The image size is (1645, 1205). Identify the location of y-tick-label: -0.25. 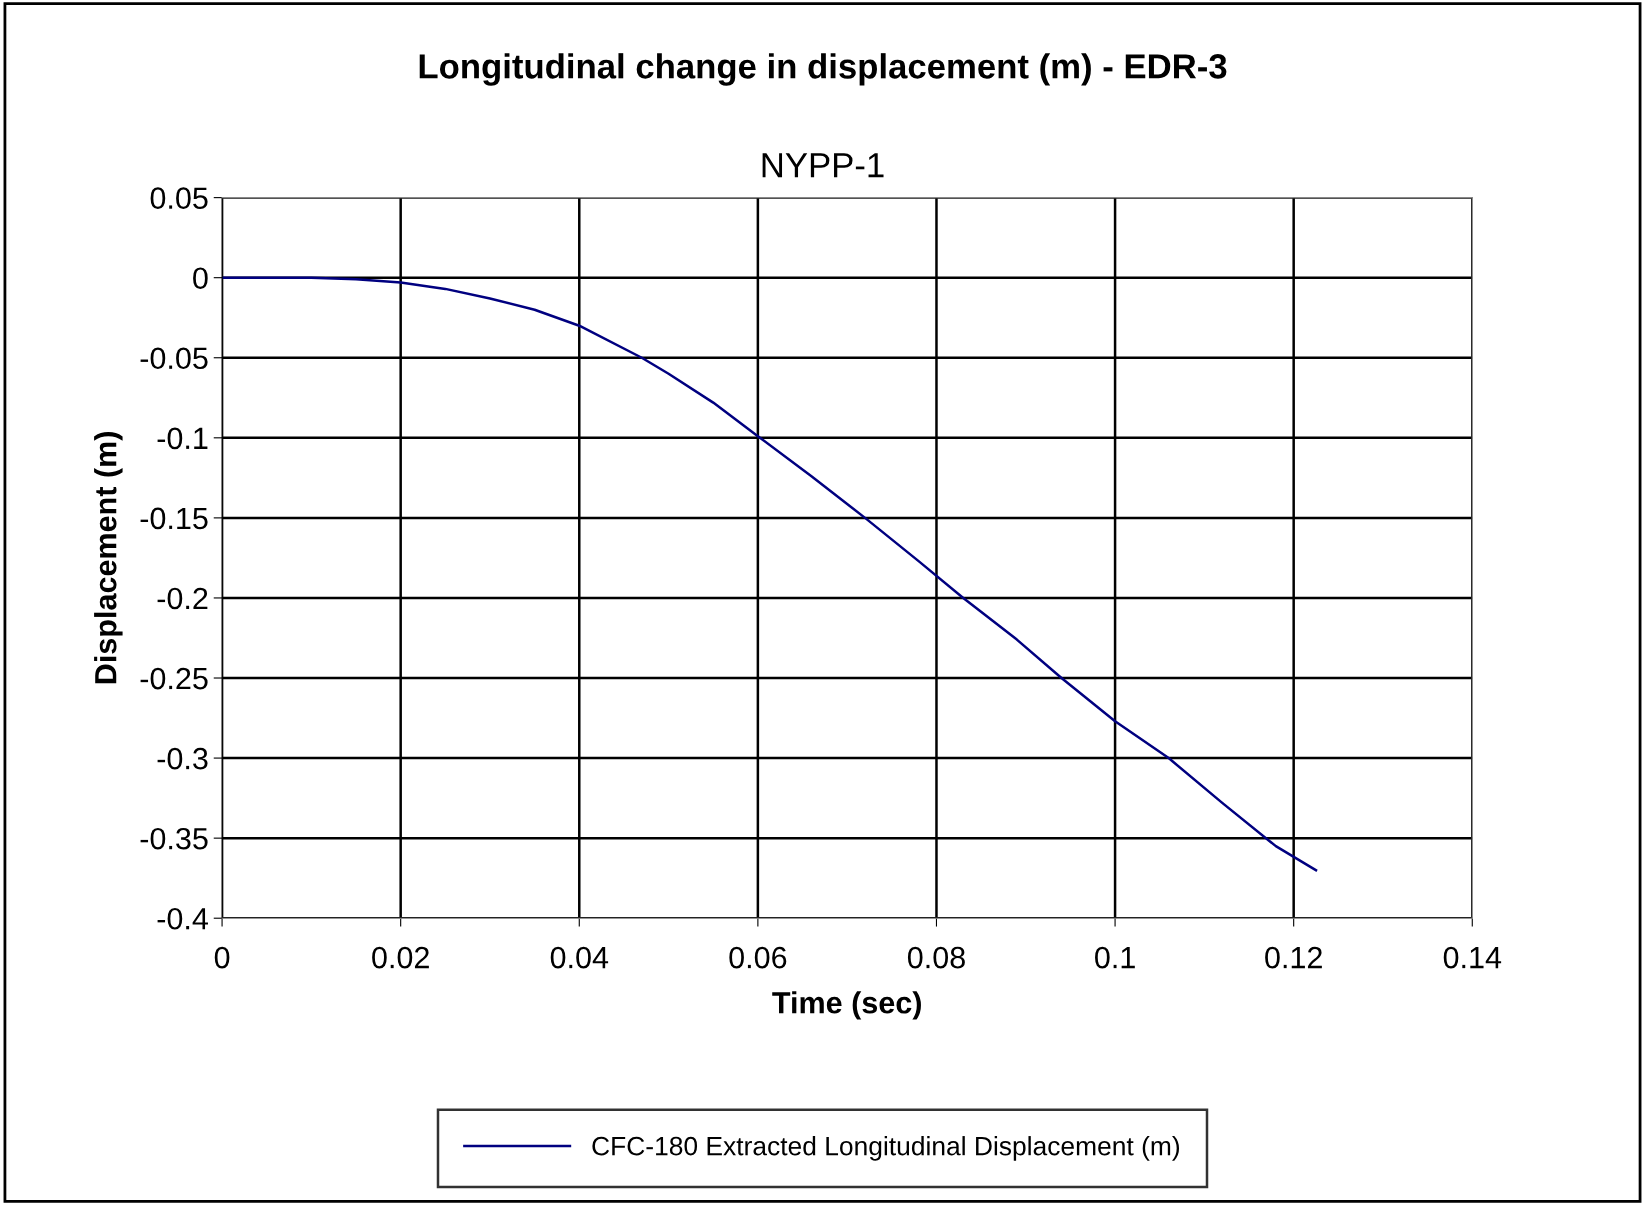
(174, 678).